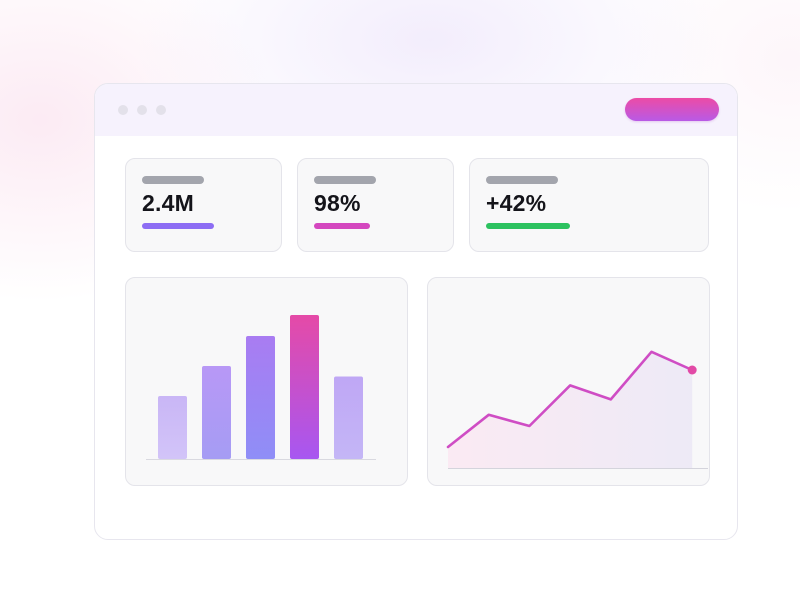 Image resolution: width=800 pixels, height=600 pixels. I want to click on bar-chart, so click(261, 387).